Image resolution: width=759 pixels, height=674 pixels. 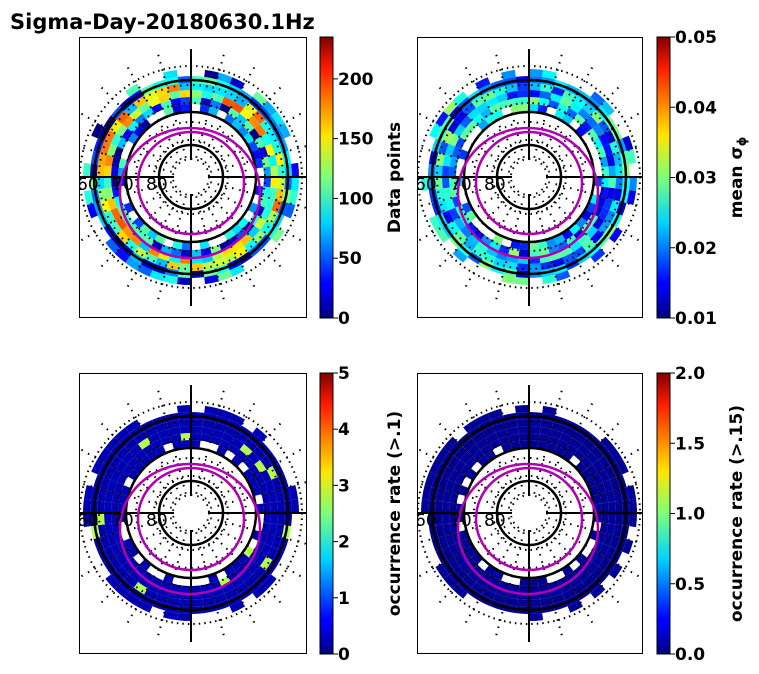 What do you see at coordinates (495, 185) in the screenshot?
I see `latitude-label-80: 80` at bounding box center [495, 185].